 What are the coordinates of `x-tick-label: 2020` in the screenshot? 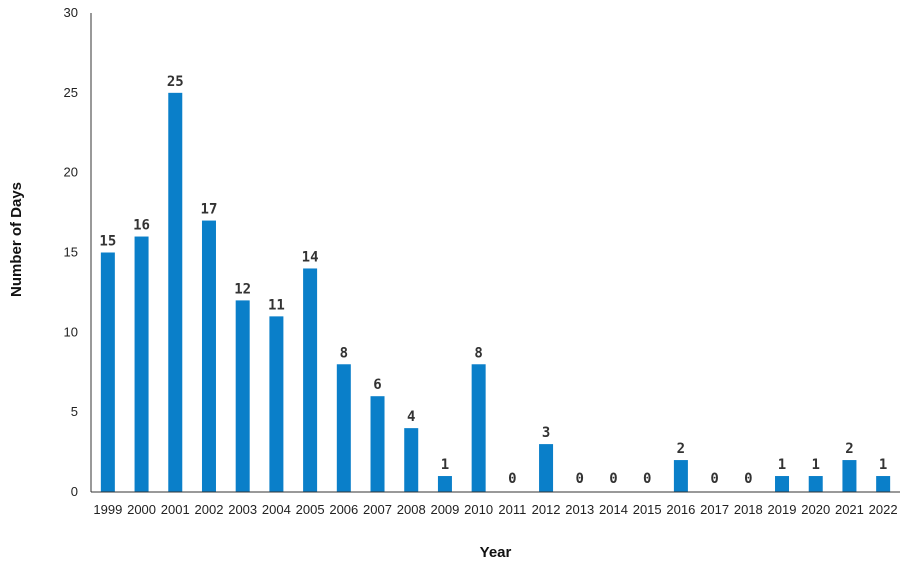 It's located at (815, 509).